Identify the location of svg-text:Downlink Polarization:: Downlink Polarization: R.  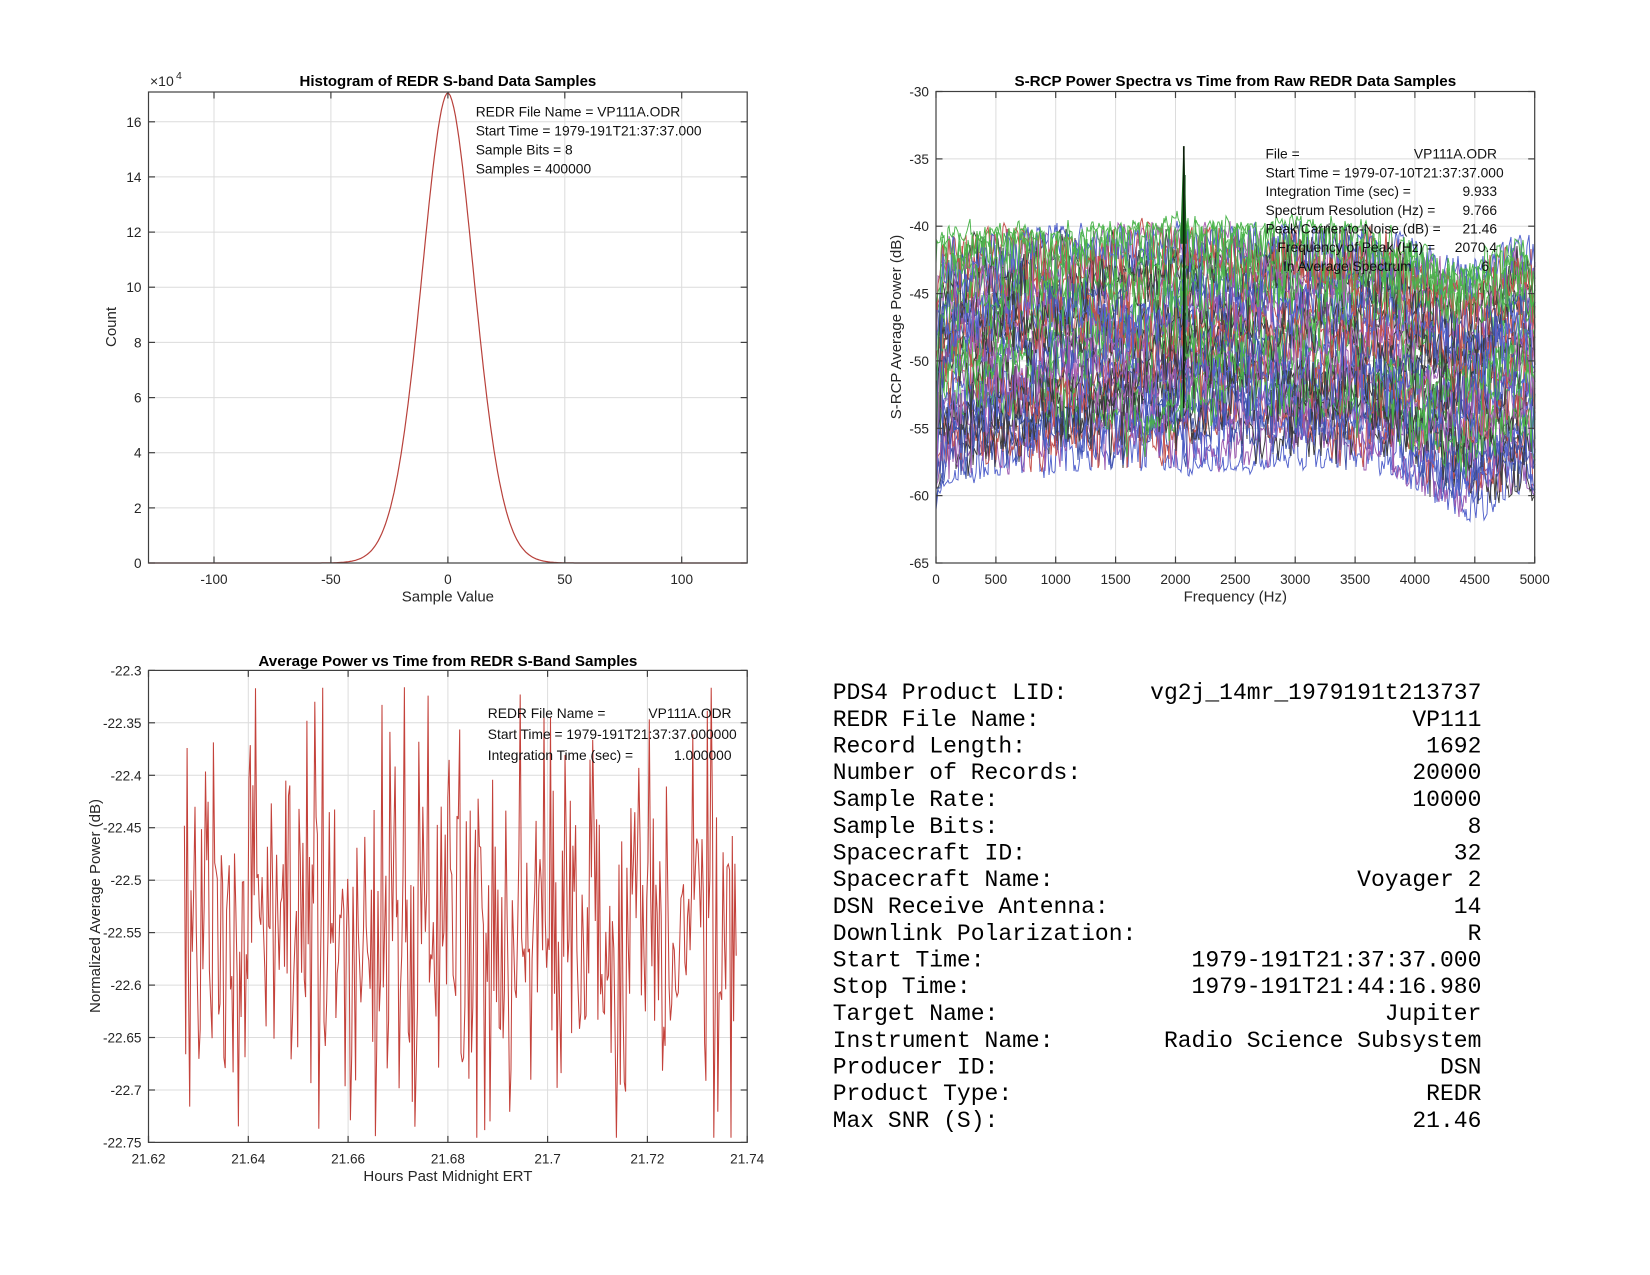
(1157, 934).